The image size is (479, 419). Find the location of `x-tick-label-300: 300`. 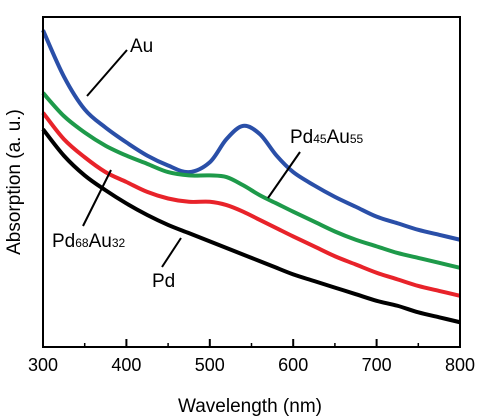

x-tick-label-300: 300 is located at coordinates (43, 365).